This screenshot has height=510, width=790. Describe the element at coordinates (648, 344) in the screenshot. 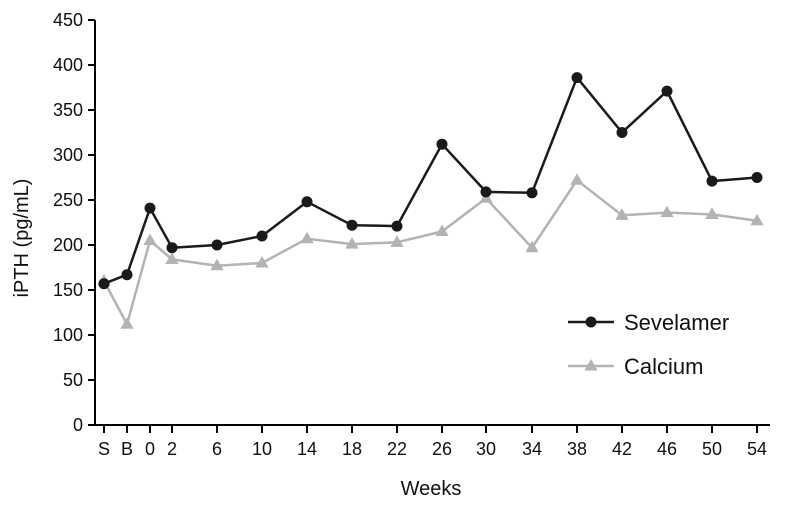

I see `legend: Sevelamer Calcium` at that location.